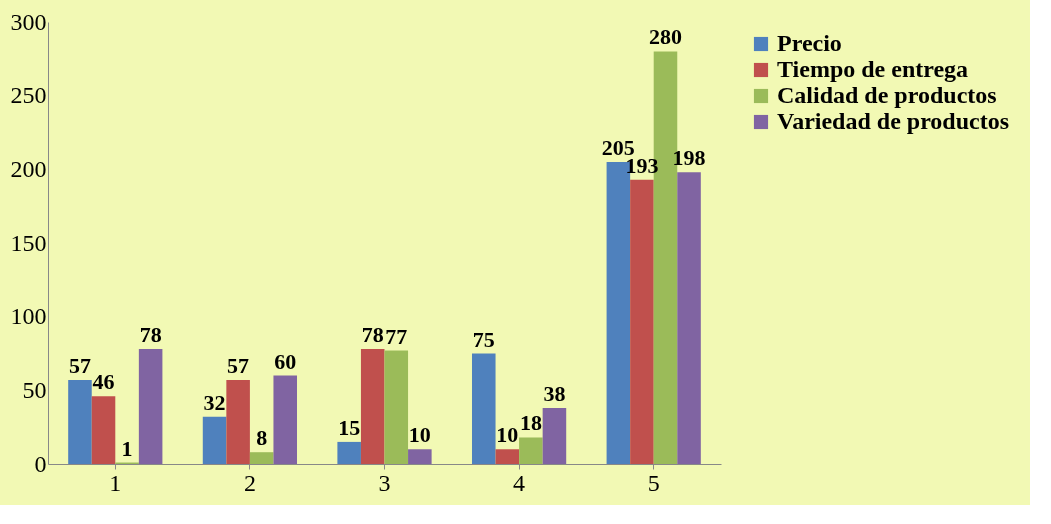 The height and width of the screenshot is (524, 1051). What do you see at coordinates (115, 482) in the screenshot?
I see `x-tick-label: 1` at bounding box center [115, 482].